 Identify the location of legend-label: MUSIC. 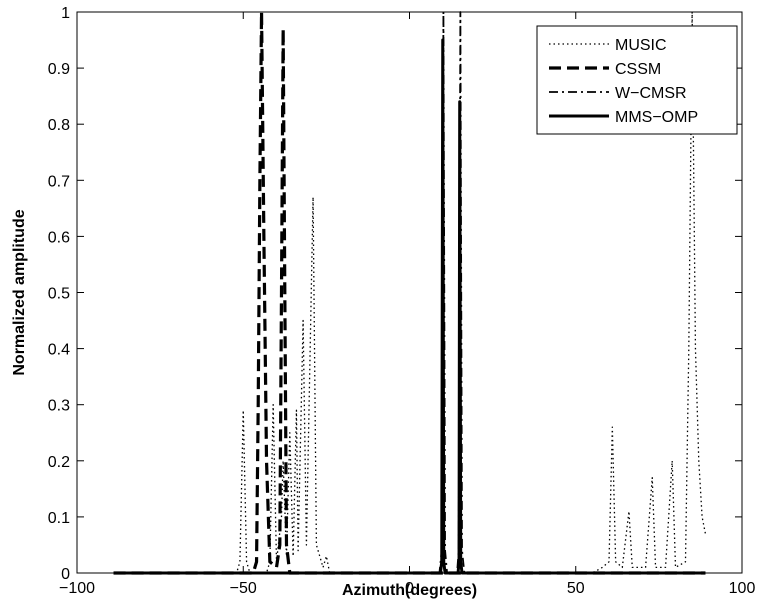
(641, 45).